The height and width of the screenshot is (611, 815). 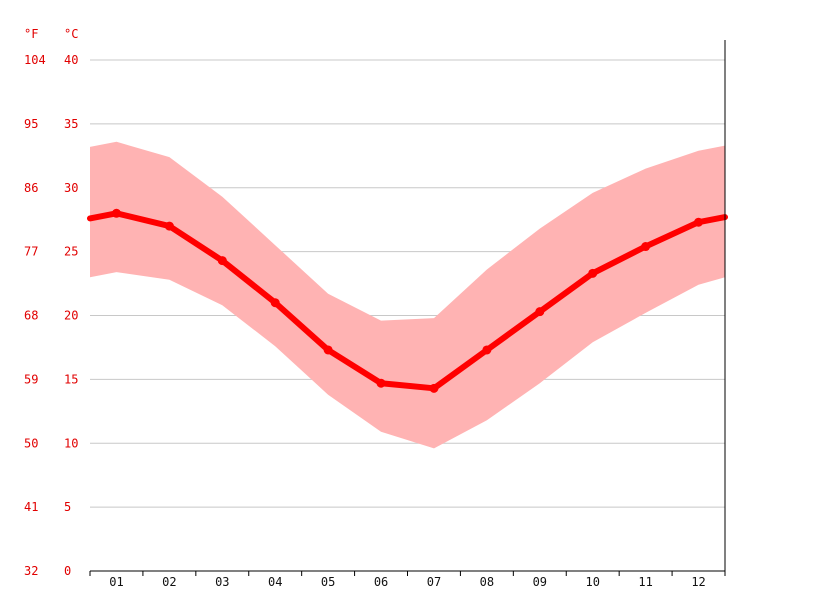 What do you see at coordinates (71, 124) in the screenshot?
I see `celsius-tick-label: 35` at bounding box center [71, 124].